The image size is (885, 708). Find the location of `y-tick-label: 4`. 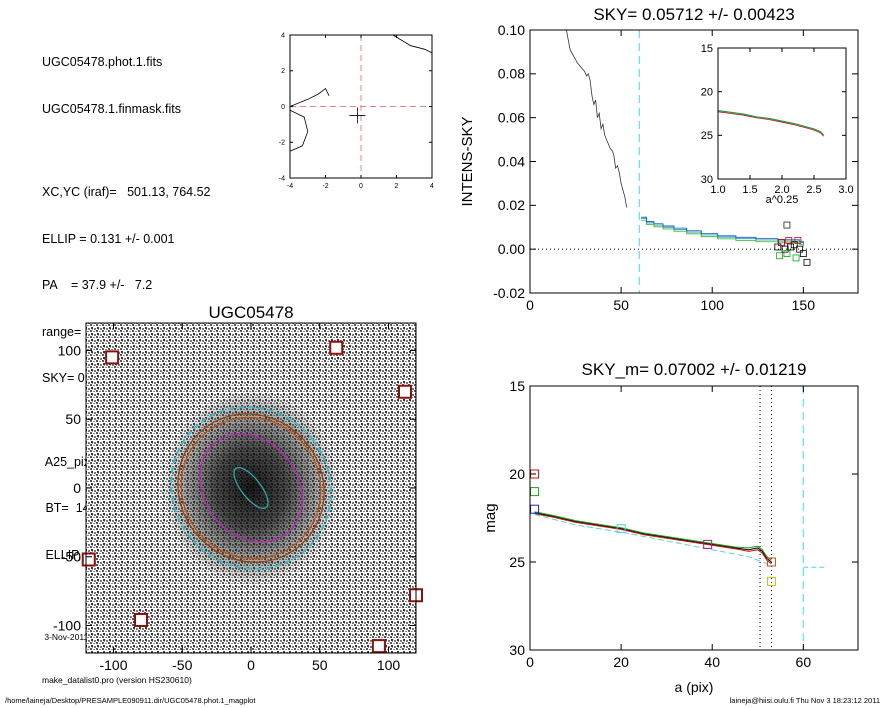

y-tick-label: 4 is located at coordinates (283, 35).